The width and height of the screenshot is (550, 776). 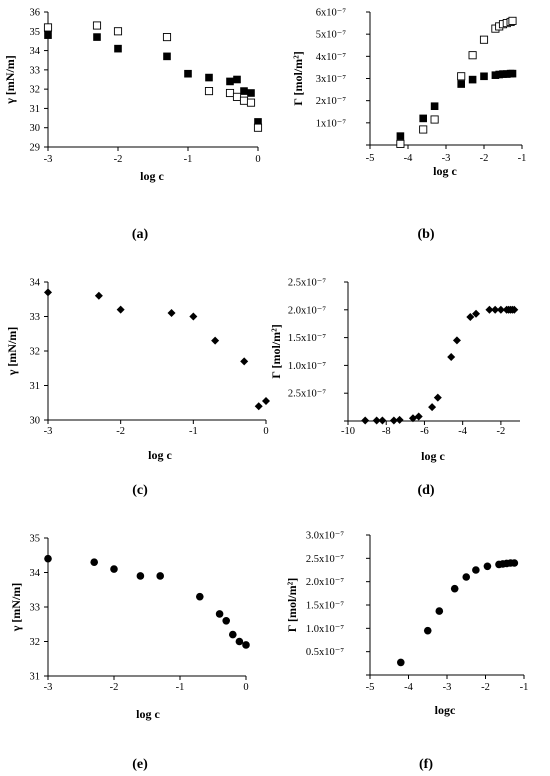 What do you see at coordinates (140, 234) in the screenshot?
I see `panel-label: (a)` at bounding box center [140, 234].